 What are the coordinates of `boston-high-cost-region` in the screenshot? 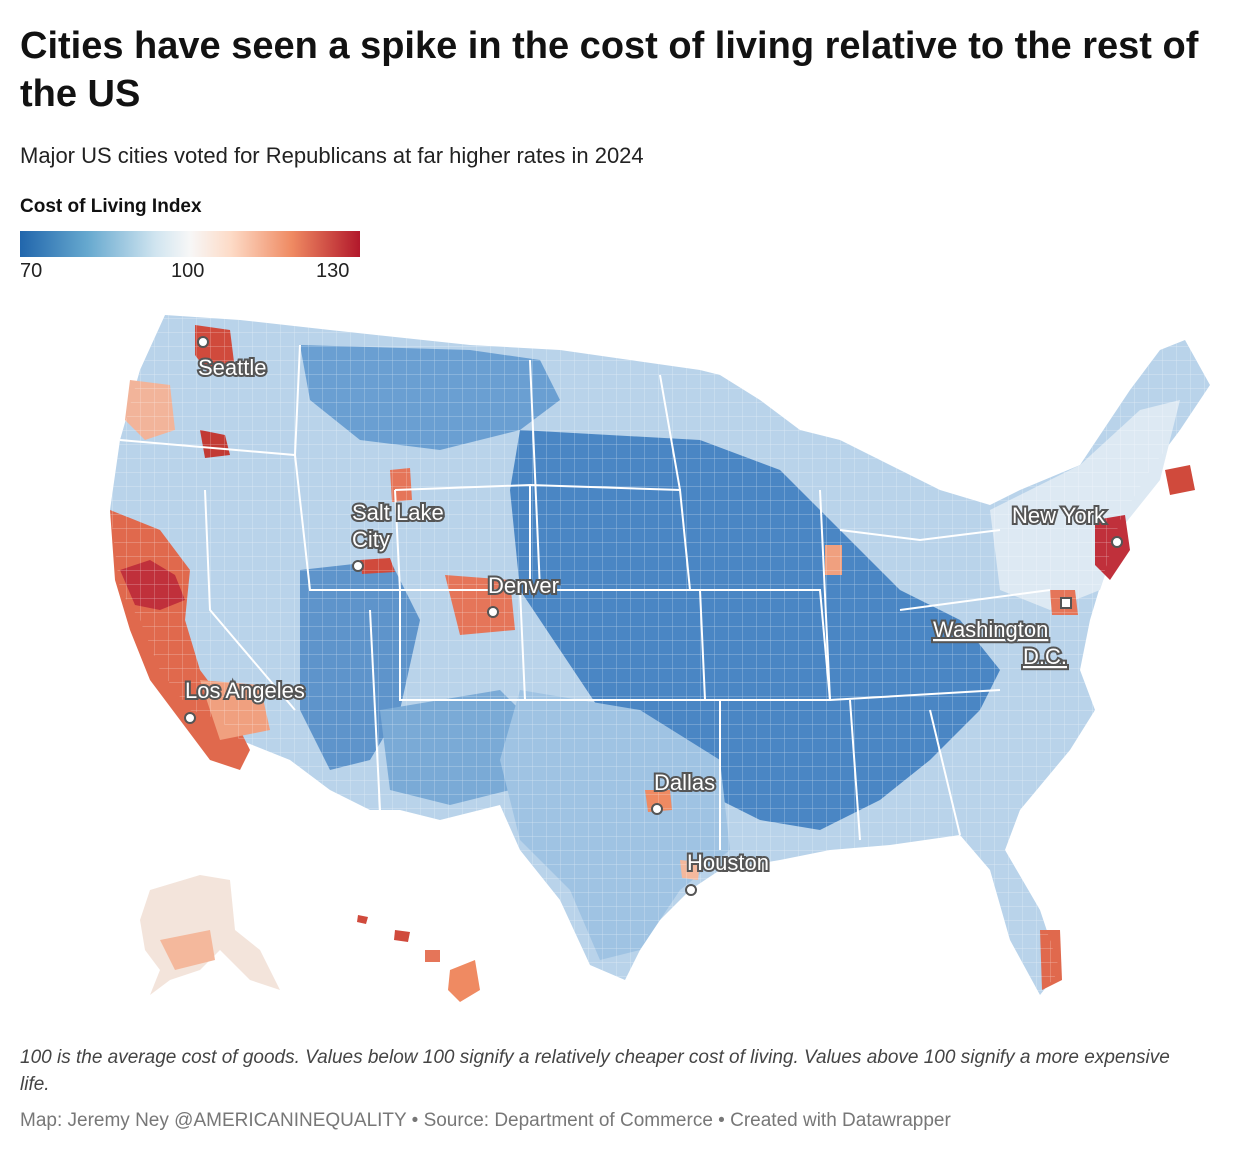 It's located at (1180, 480).